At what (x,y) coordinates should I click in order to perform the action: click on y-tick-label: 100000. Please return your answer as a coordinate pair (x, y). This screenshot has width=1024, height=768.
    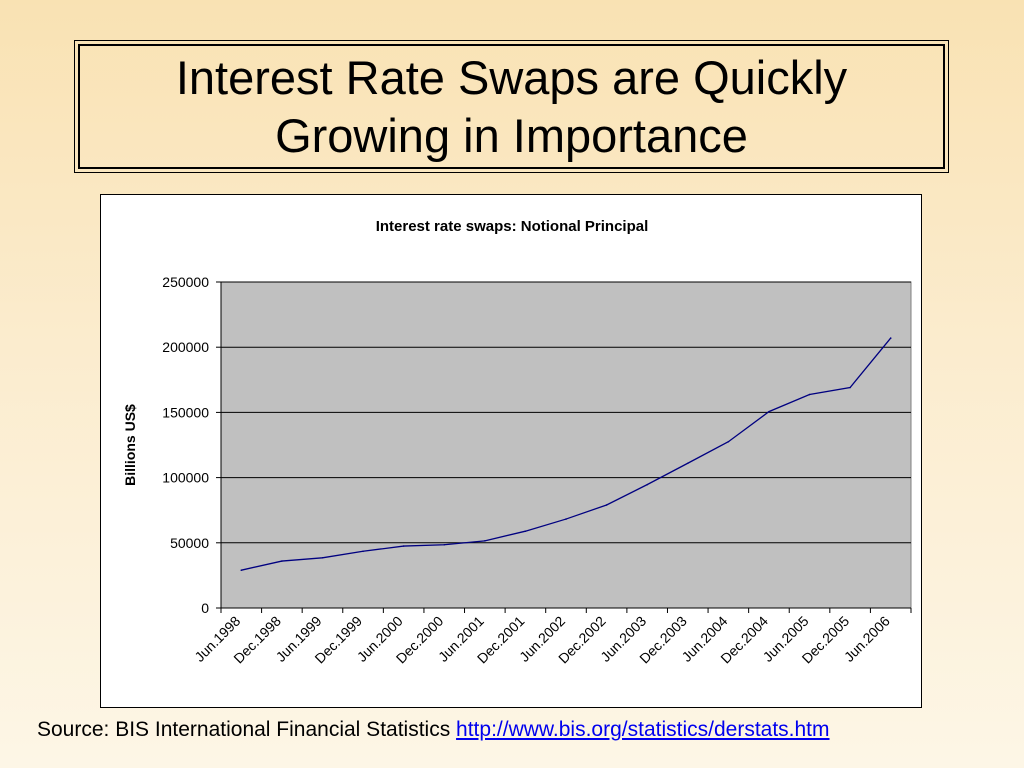
    Looking at the image, I should click on (185, 478).